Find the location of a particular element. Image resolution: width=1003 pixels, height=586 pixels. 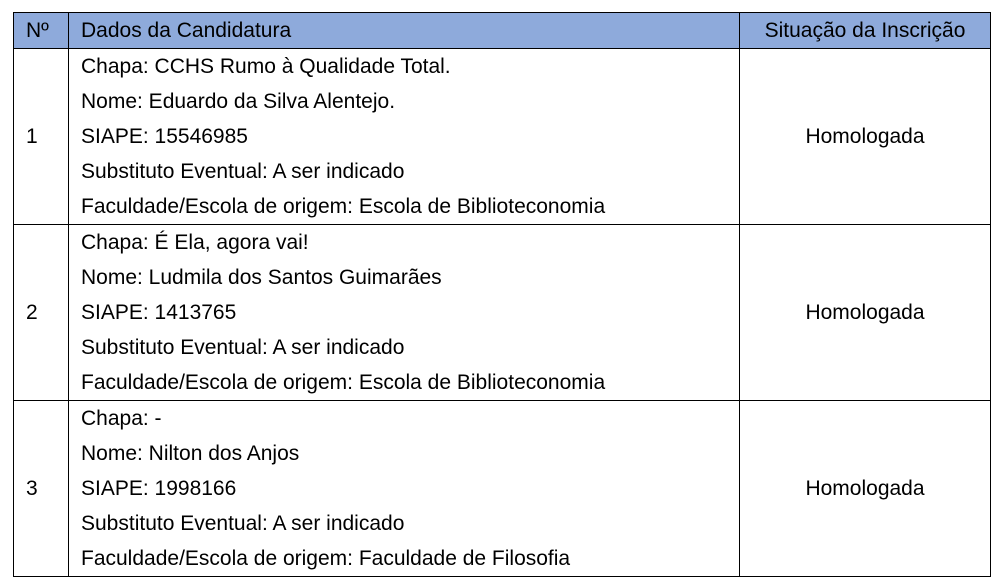

header-dados: Dados da Candidatura is located at coordinates (404, 30).